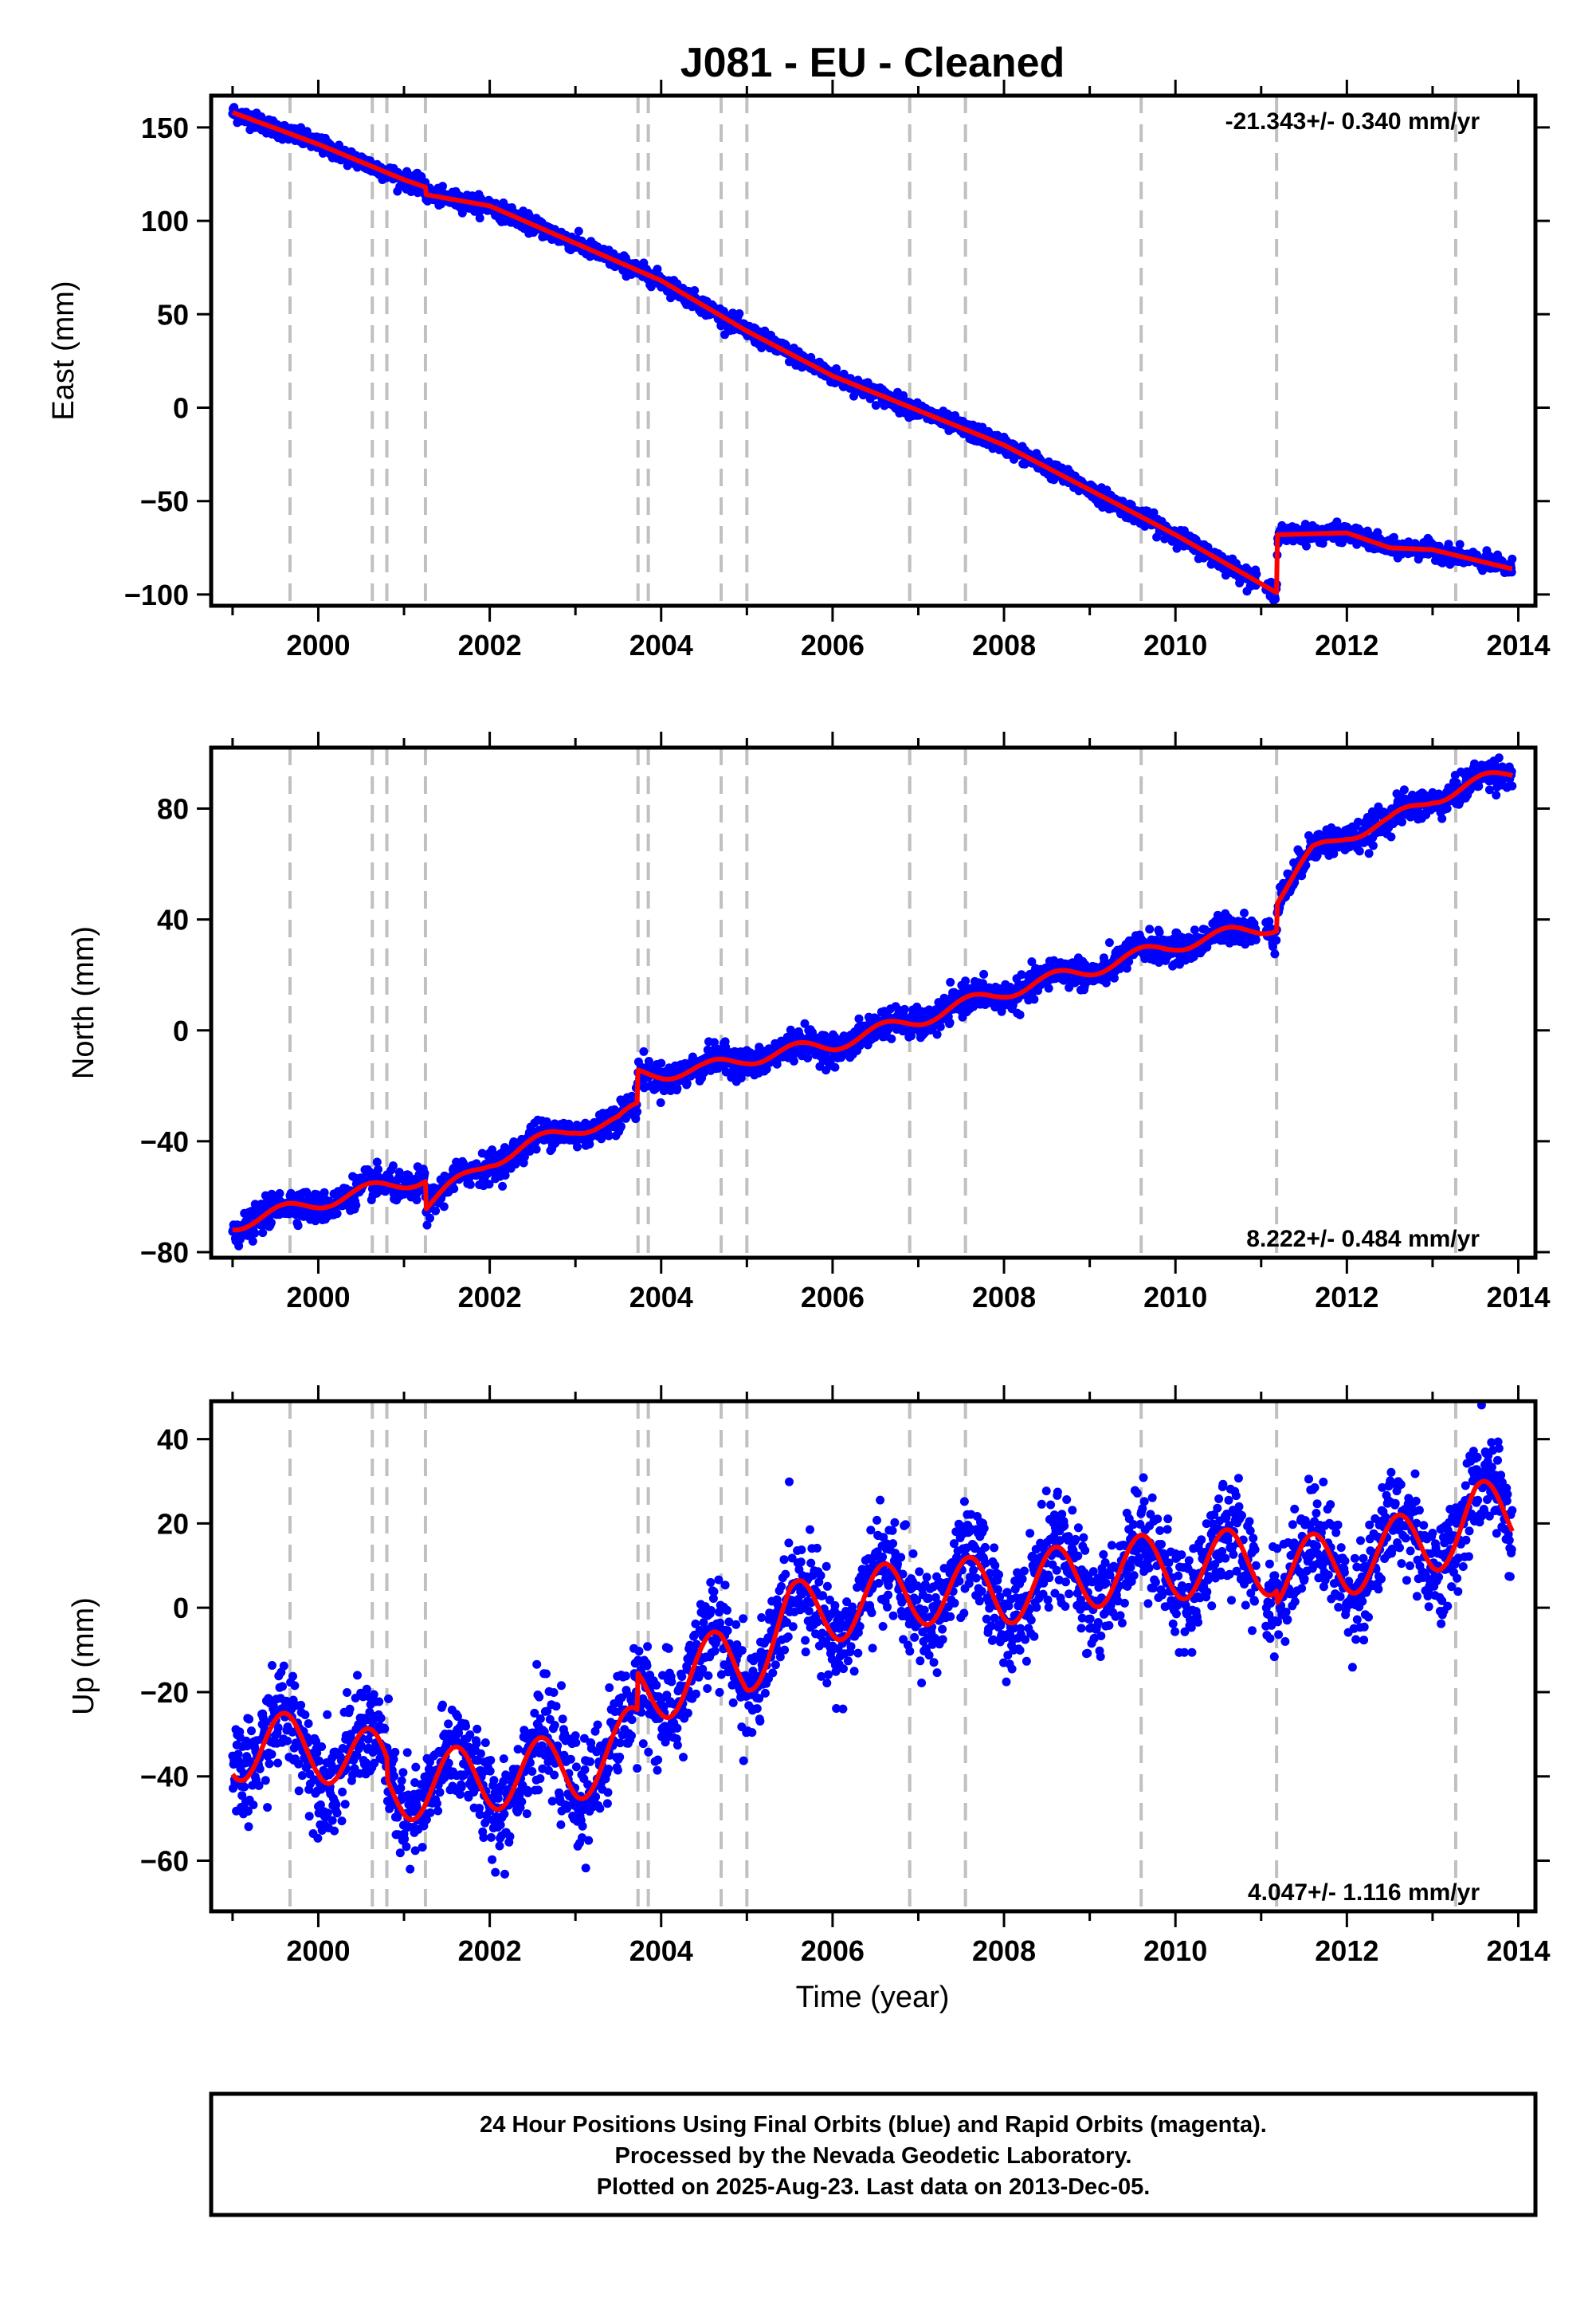  I want to click on east-x-tick-label: 2012, so click(1347, 646).